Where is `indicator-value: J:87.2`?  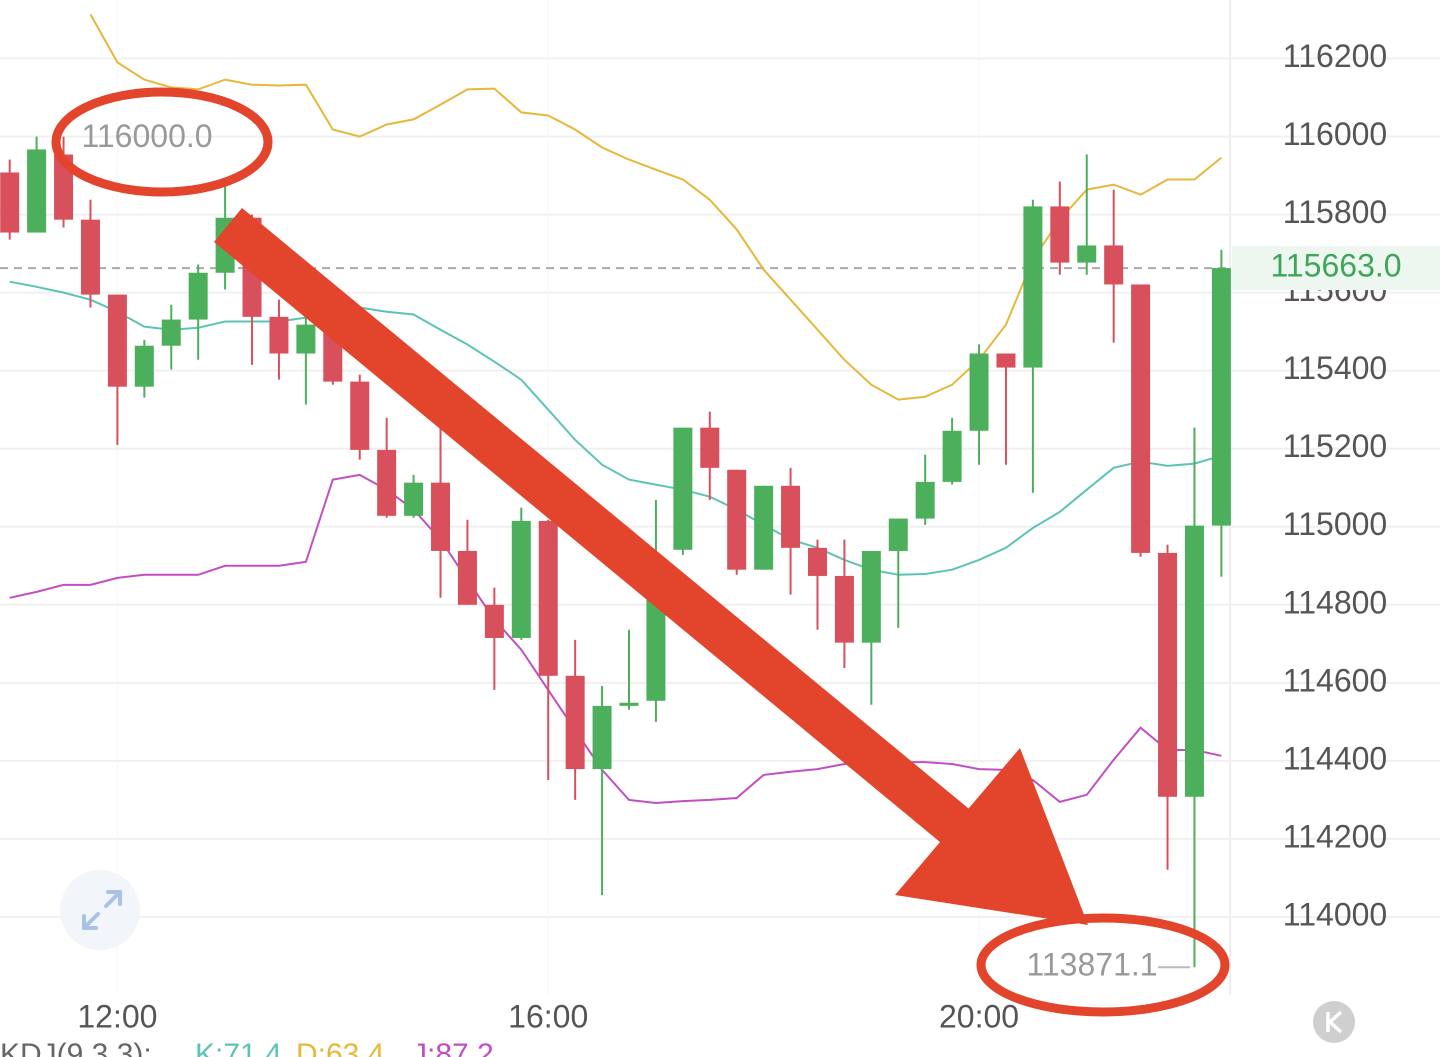 indicator-value: J:87.2 is located at coordinates (453, 1047).